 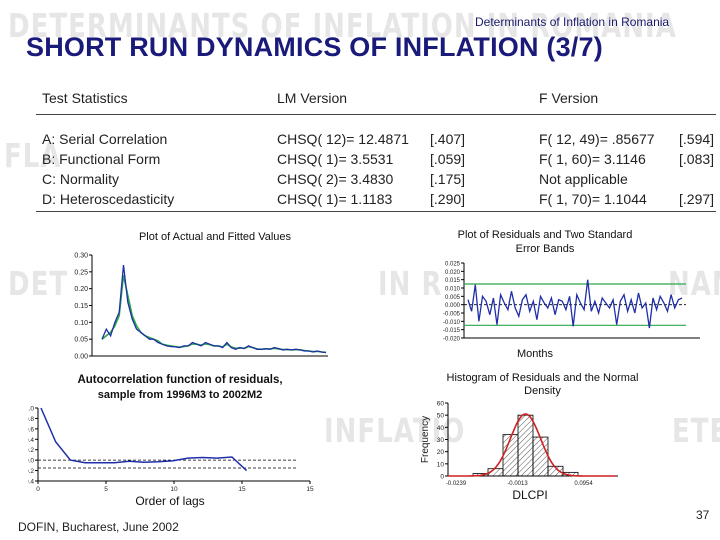 I want to click on acf-x-label: Order of lags, so click(x=170, y=501).